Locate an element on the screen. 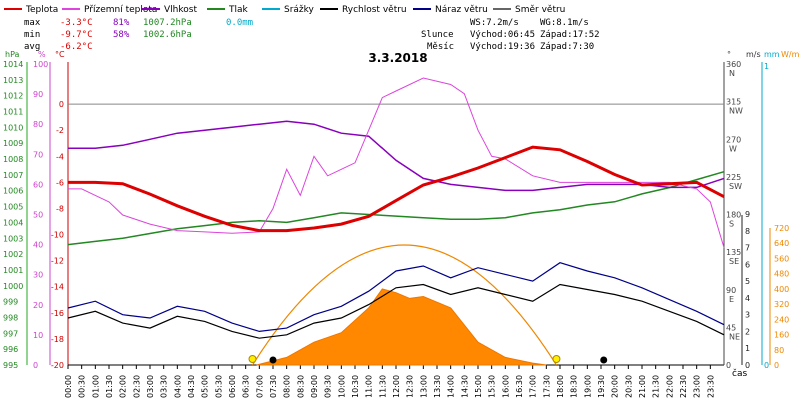  legend-label: Tlak is located at coordinates (238, 10).